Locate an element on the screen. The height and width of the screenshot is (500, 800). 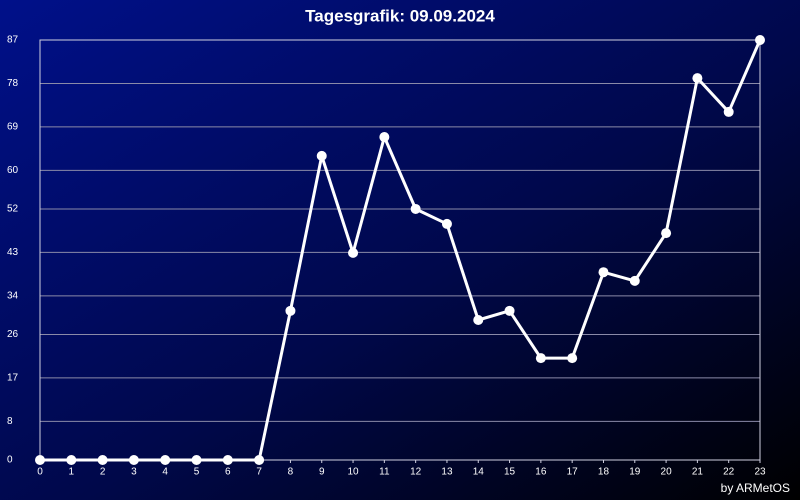
y-tick-label: 87 is located at coordinates (13, 40).